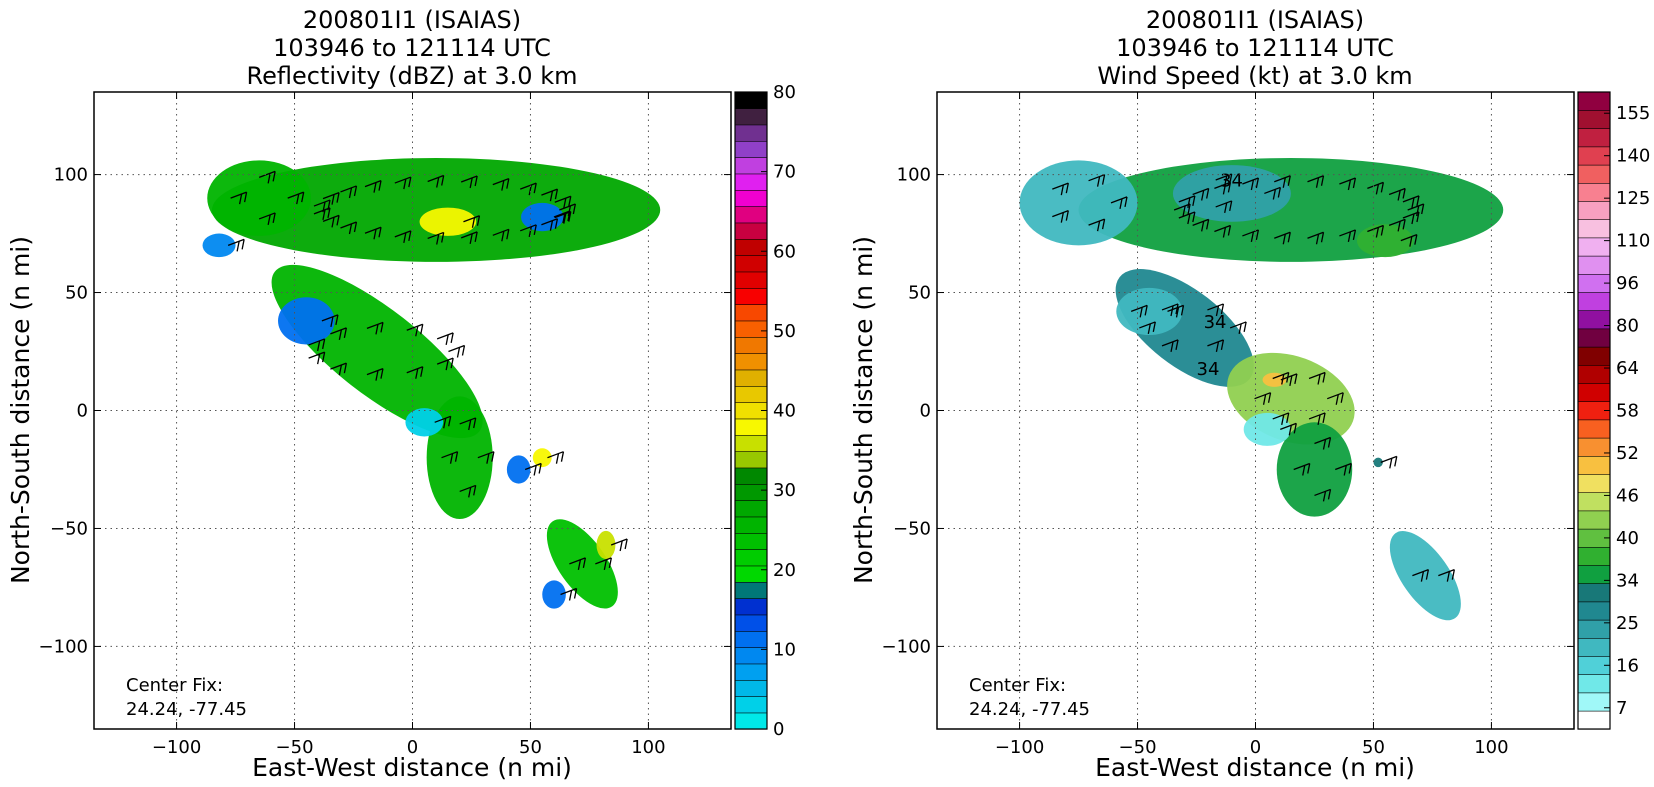 The height and width of the screenshot is (787, 1654). What do you see at coordinates (1633, 113) in the screenshot?
I see `colorbar-tick-label: 155` at bounding box center [1633, 113].